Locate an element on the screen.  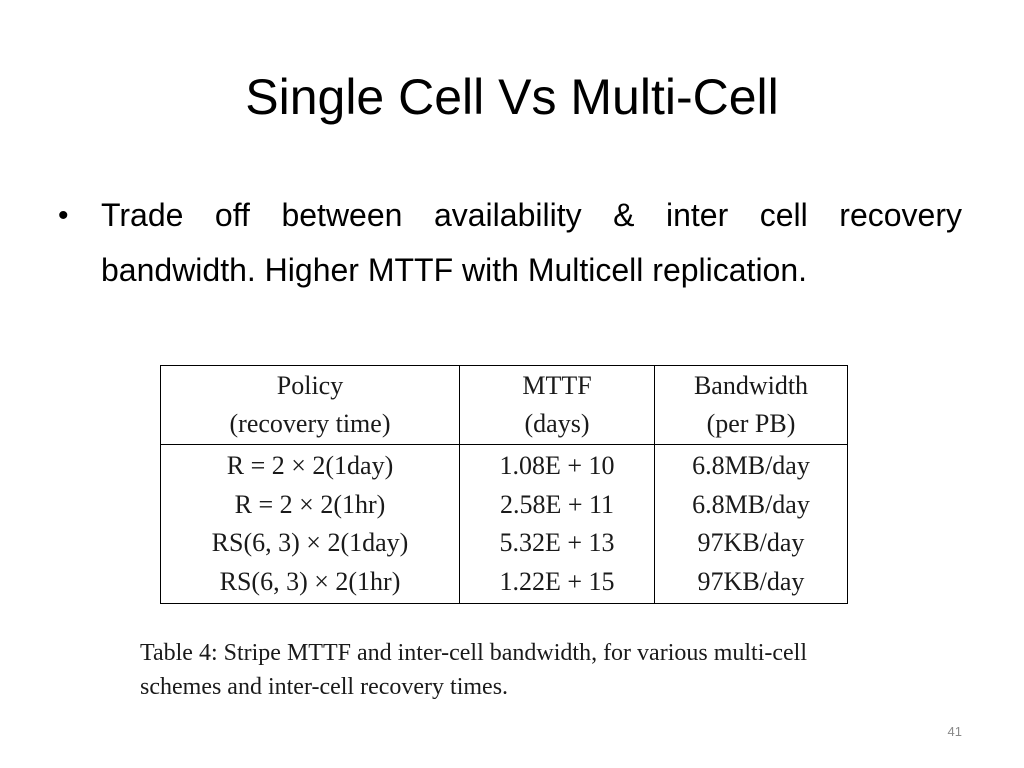
header-policy-line1: Policy is located at coordinates (310, 385).